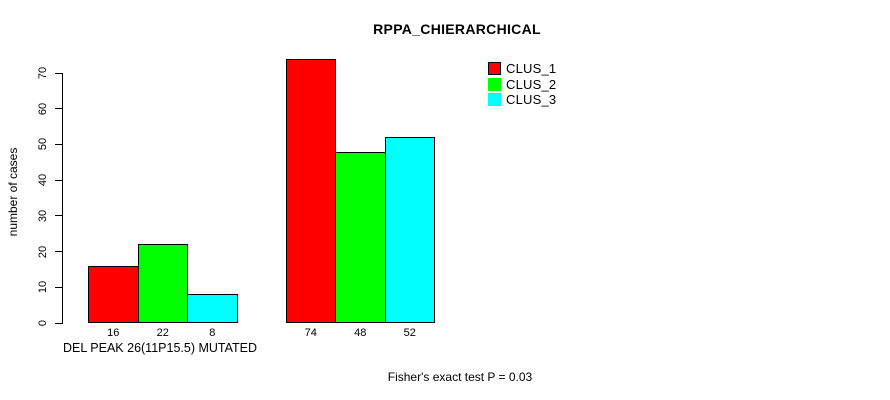  I want to click on legend-item: CLUS_3, so click(522, 100).